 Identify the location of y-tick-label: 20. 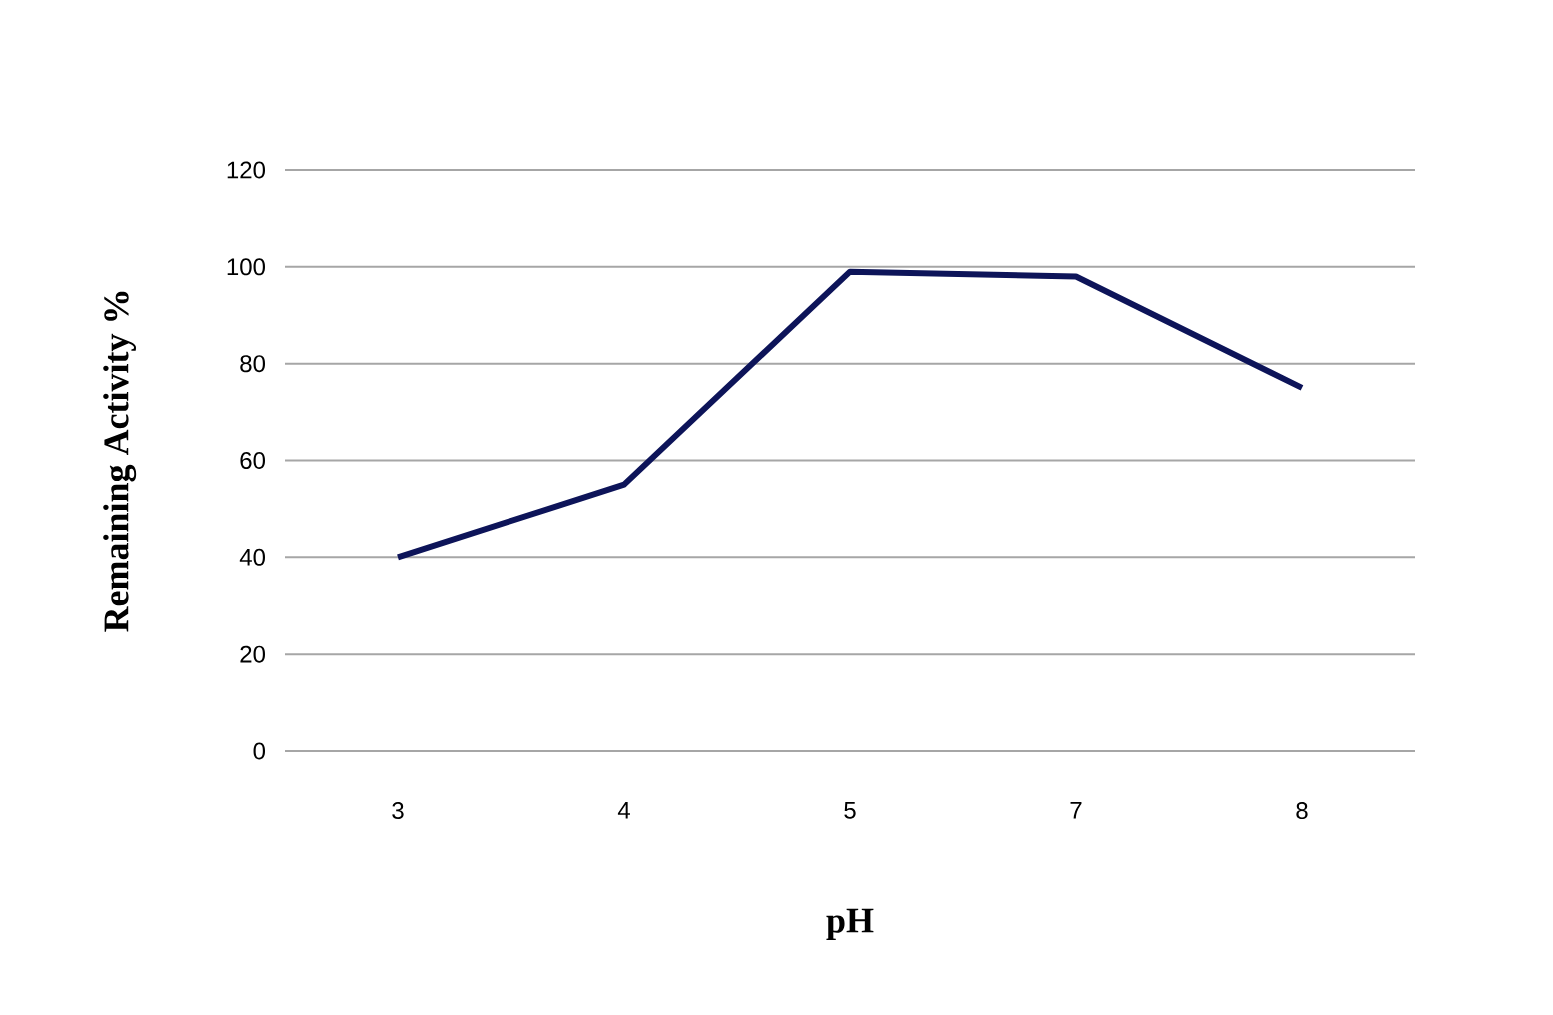
(253, 654).